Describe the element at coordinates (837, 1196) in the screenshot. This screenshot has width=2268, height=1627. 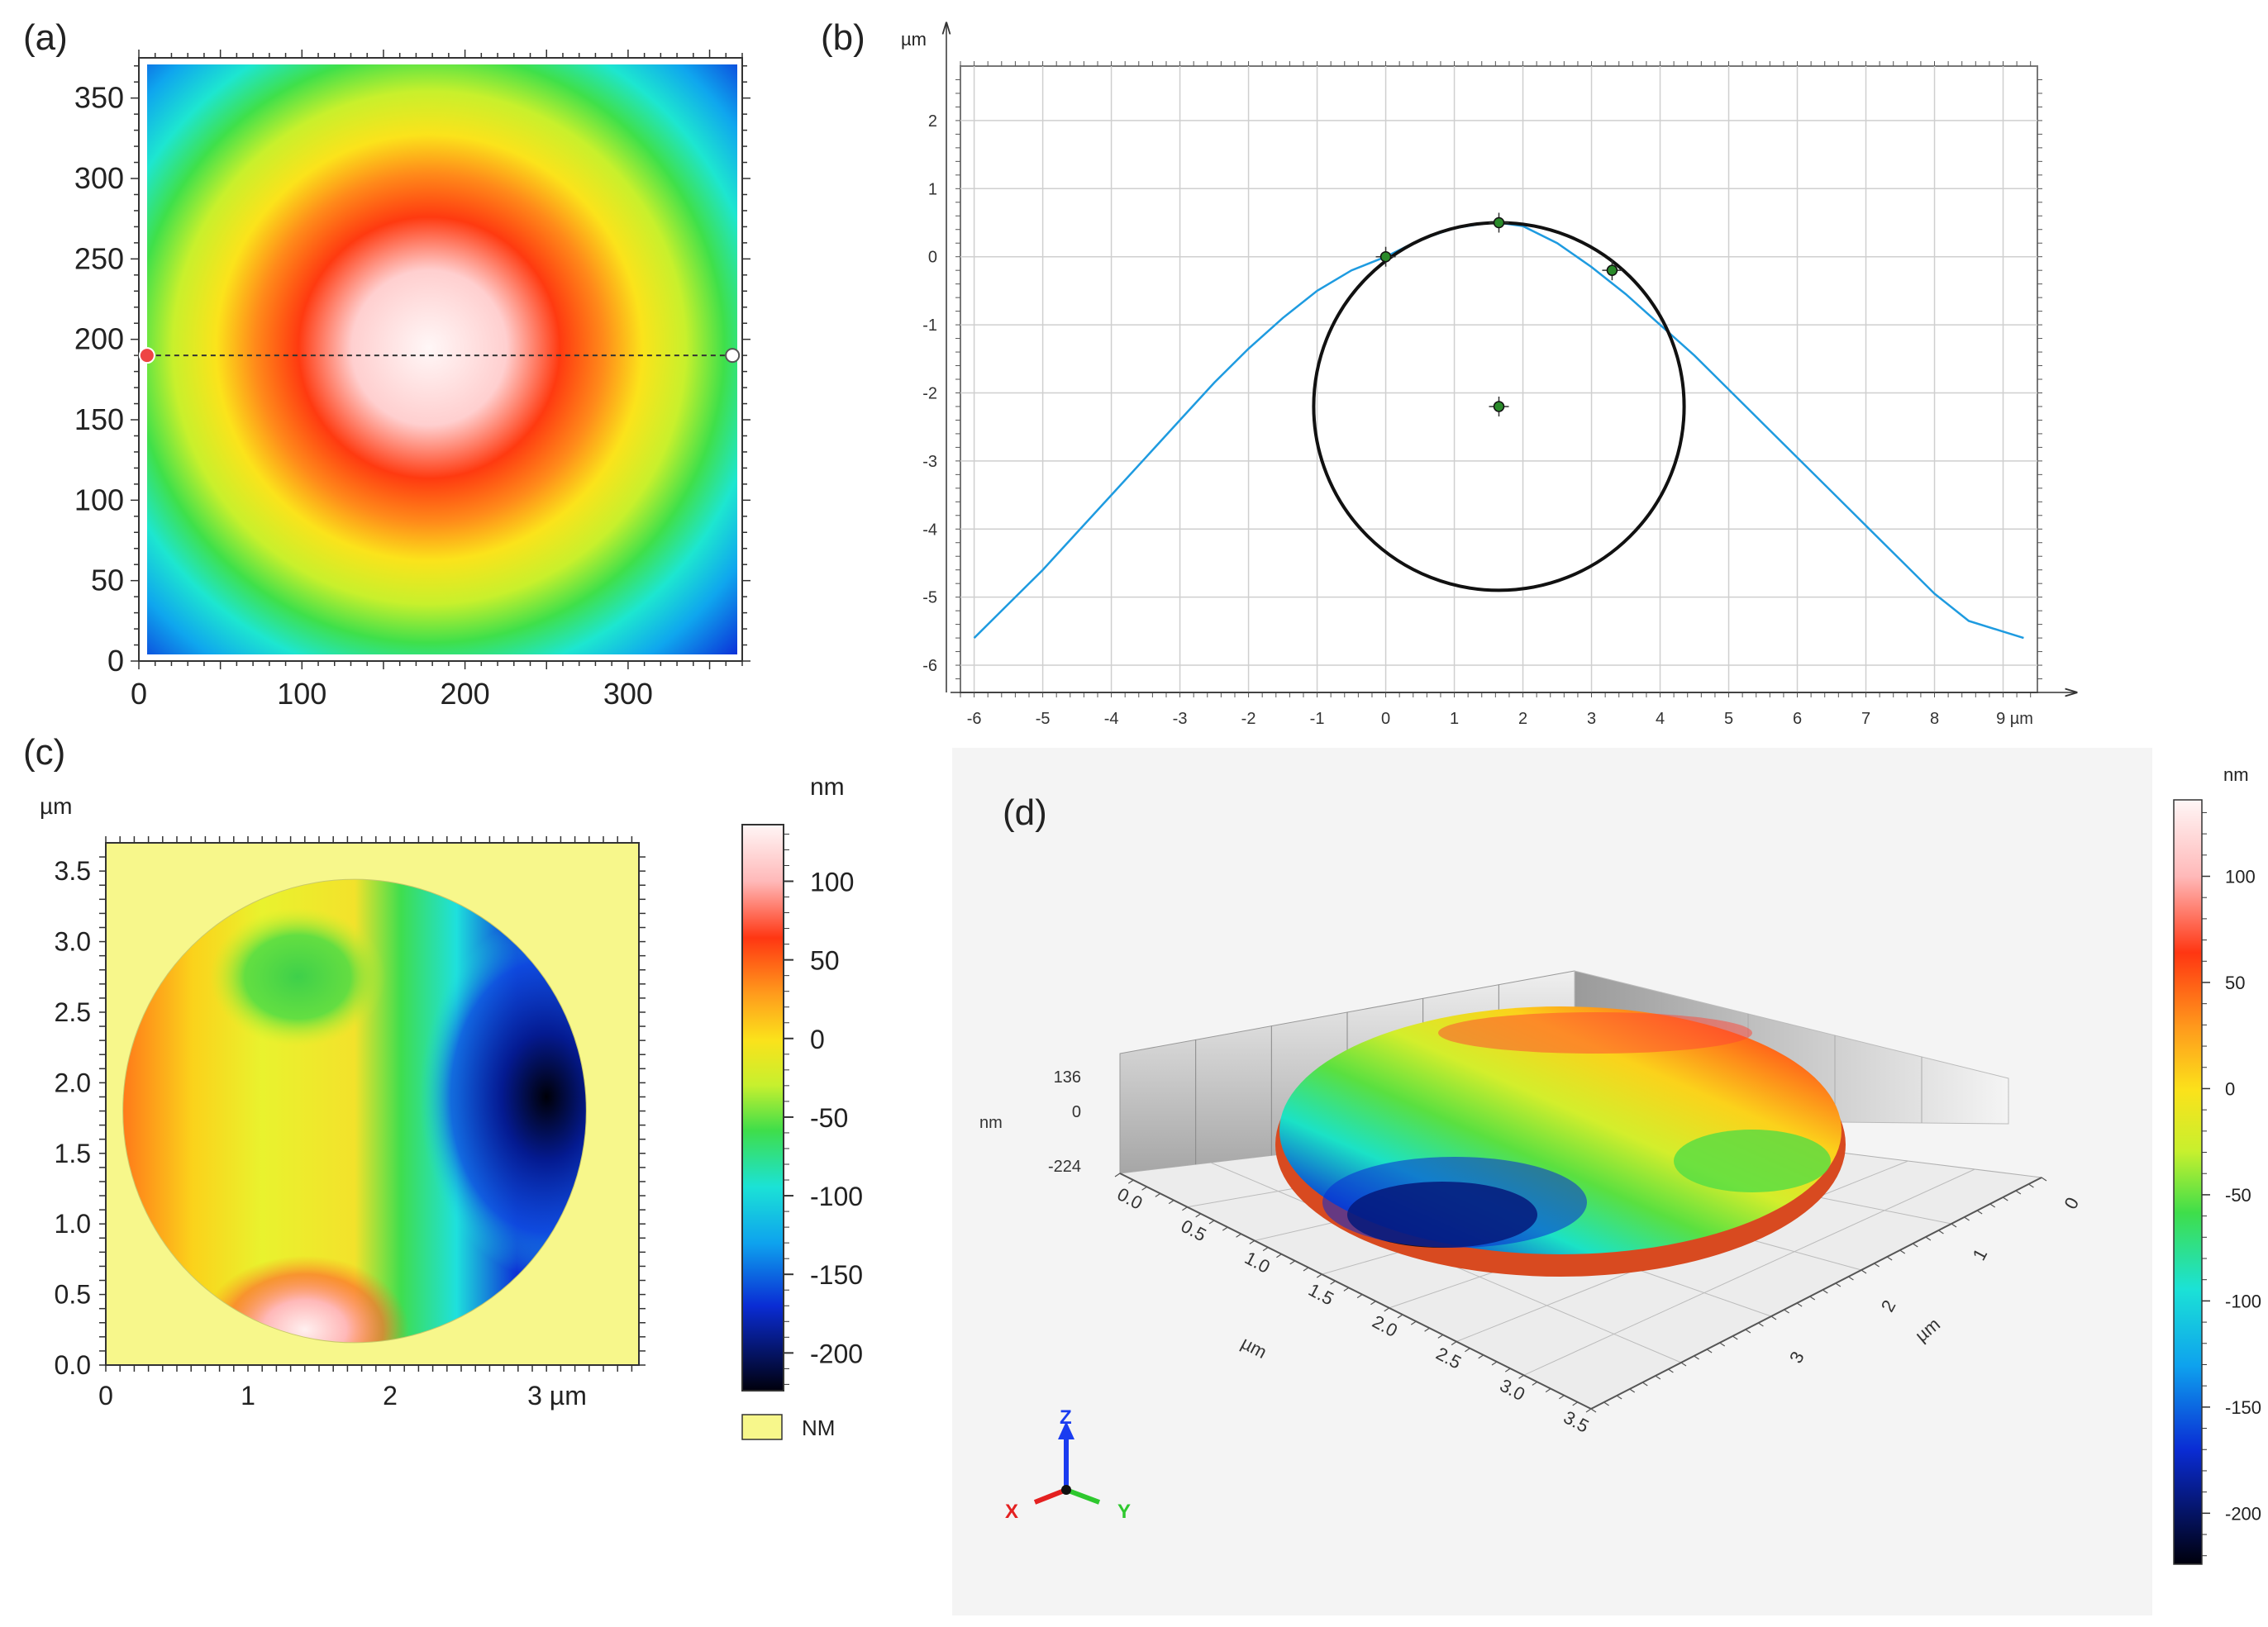
I see `colorbar-label-c: -100` at that location.